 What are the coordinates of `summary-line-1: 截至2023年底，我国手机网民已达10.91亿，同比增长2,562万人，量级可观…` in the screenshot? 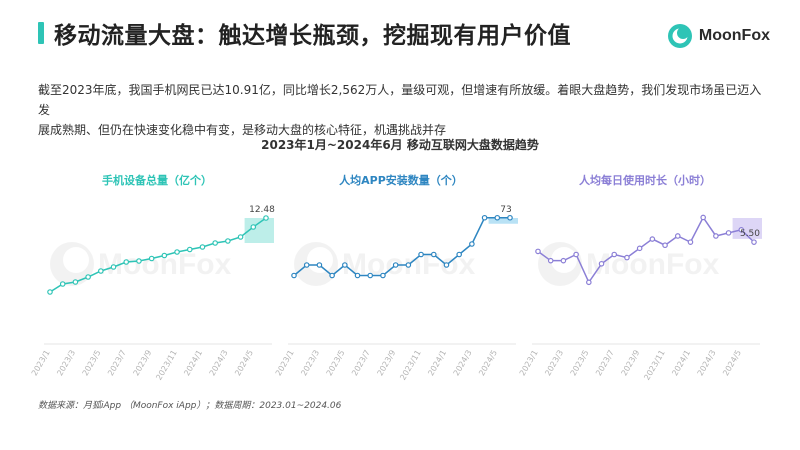 It's located at (400, 100).